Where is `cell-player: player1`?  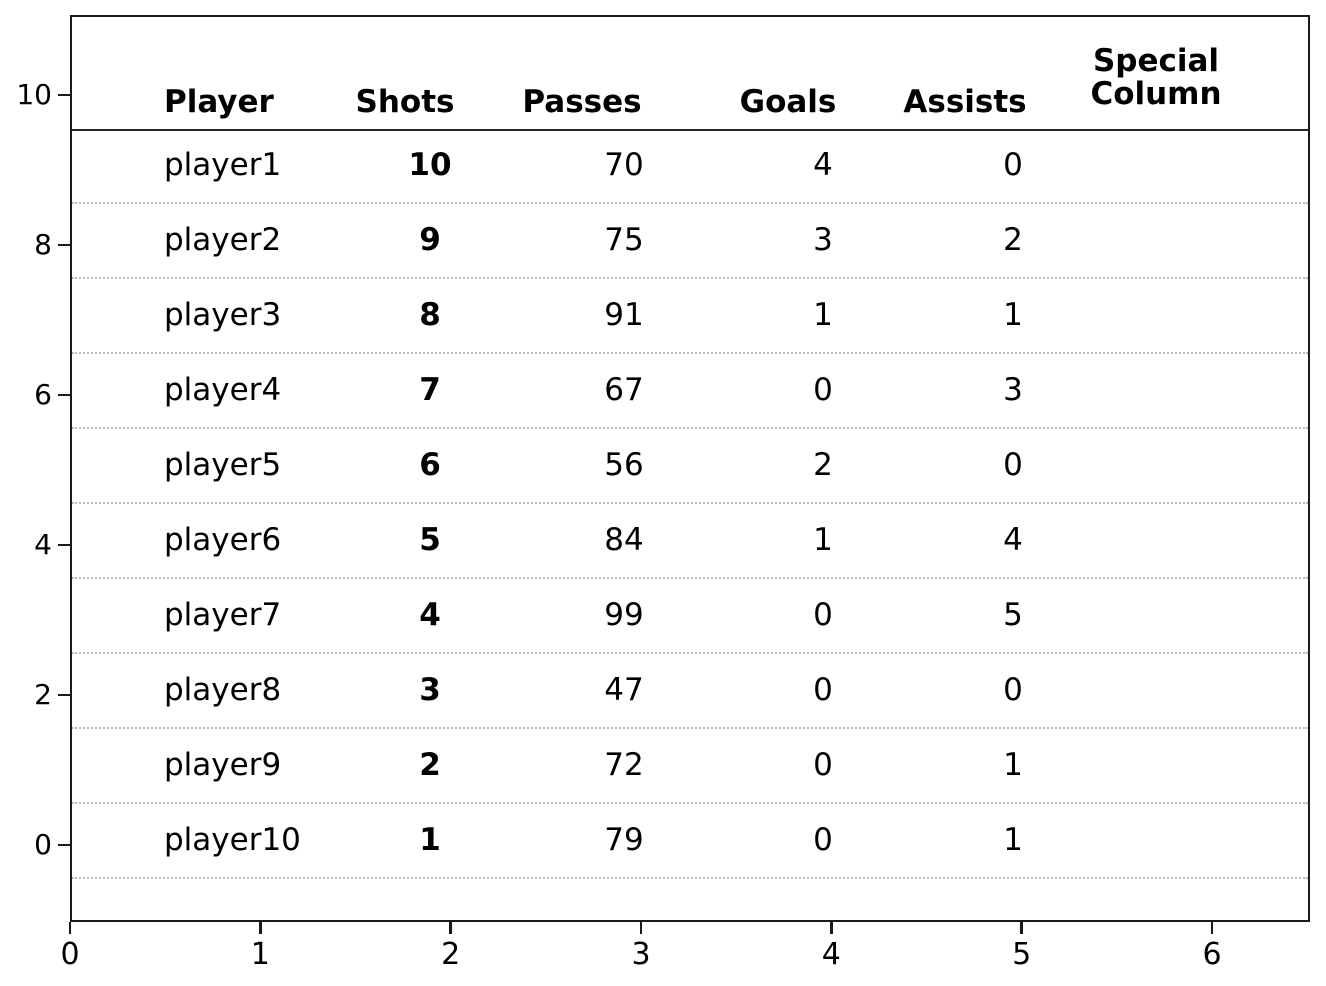 cell-player: player1 is located at coordinates (223, 165).